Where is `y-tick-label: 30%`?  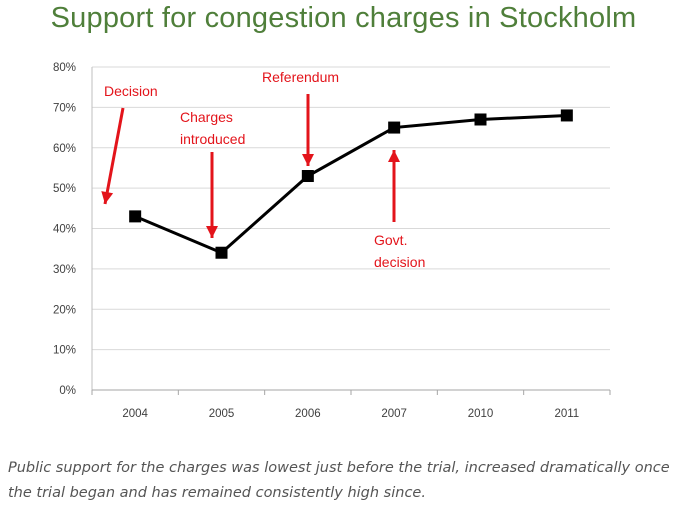
y-tick-label: 30% is located at coordinates (64, 270).